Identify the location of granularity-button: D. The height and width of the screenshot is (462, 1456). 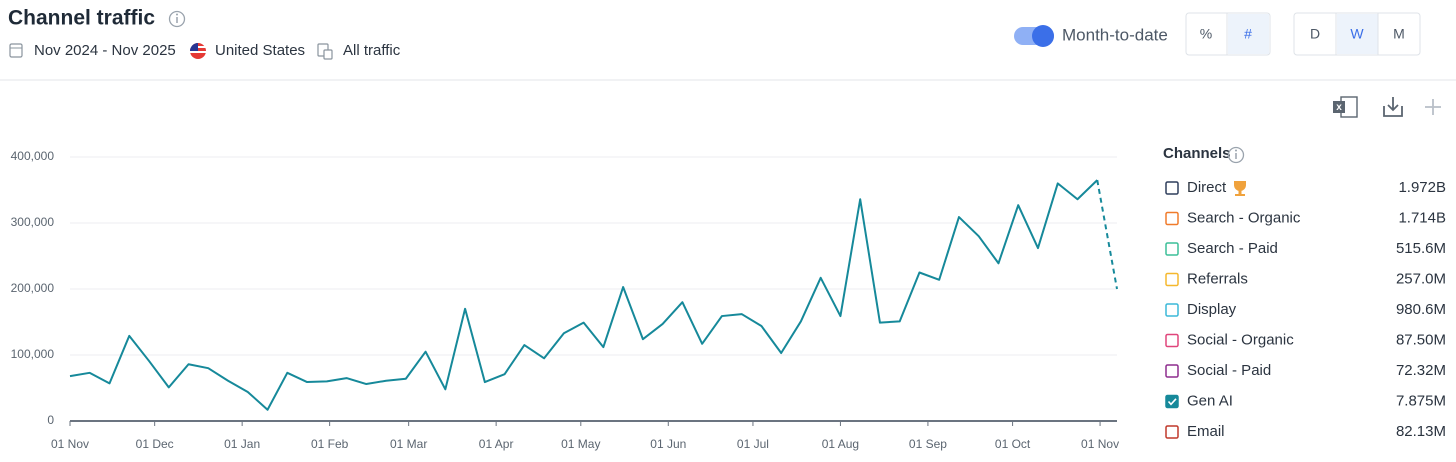
(1315, 34).